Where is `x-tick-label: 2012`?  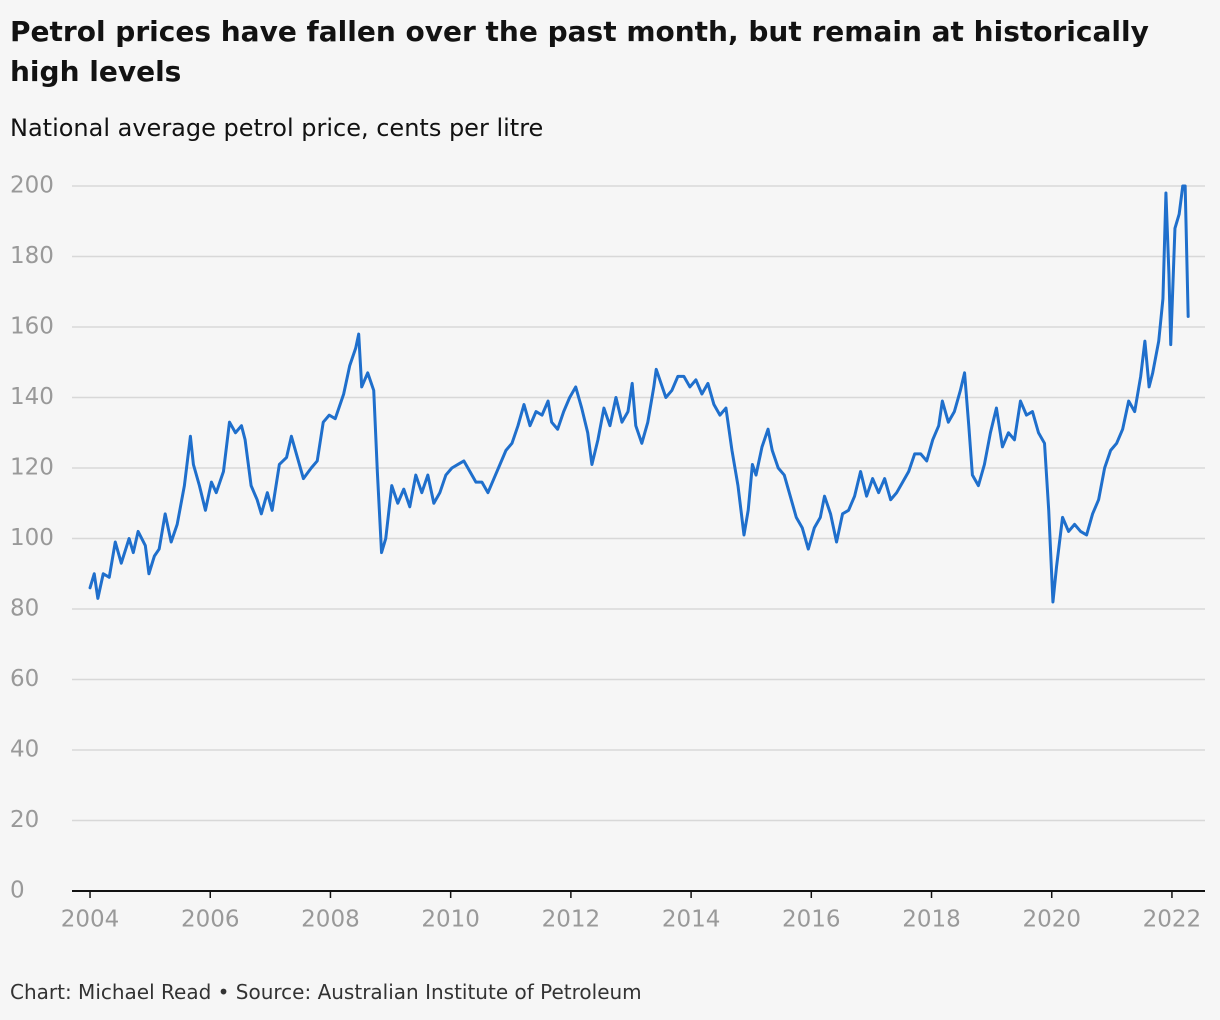 x-tick-label: 2012 is located at coordinates (571, 920).